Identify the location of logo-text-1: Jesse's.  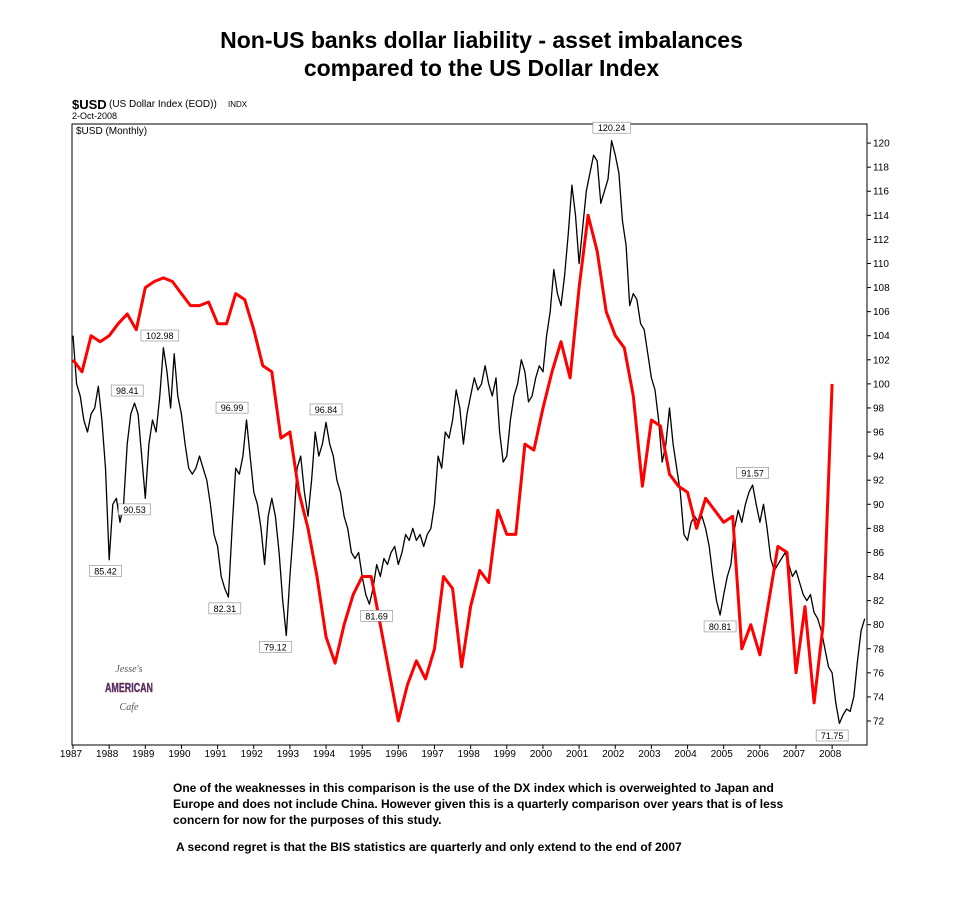
(128, 669).